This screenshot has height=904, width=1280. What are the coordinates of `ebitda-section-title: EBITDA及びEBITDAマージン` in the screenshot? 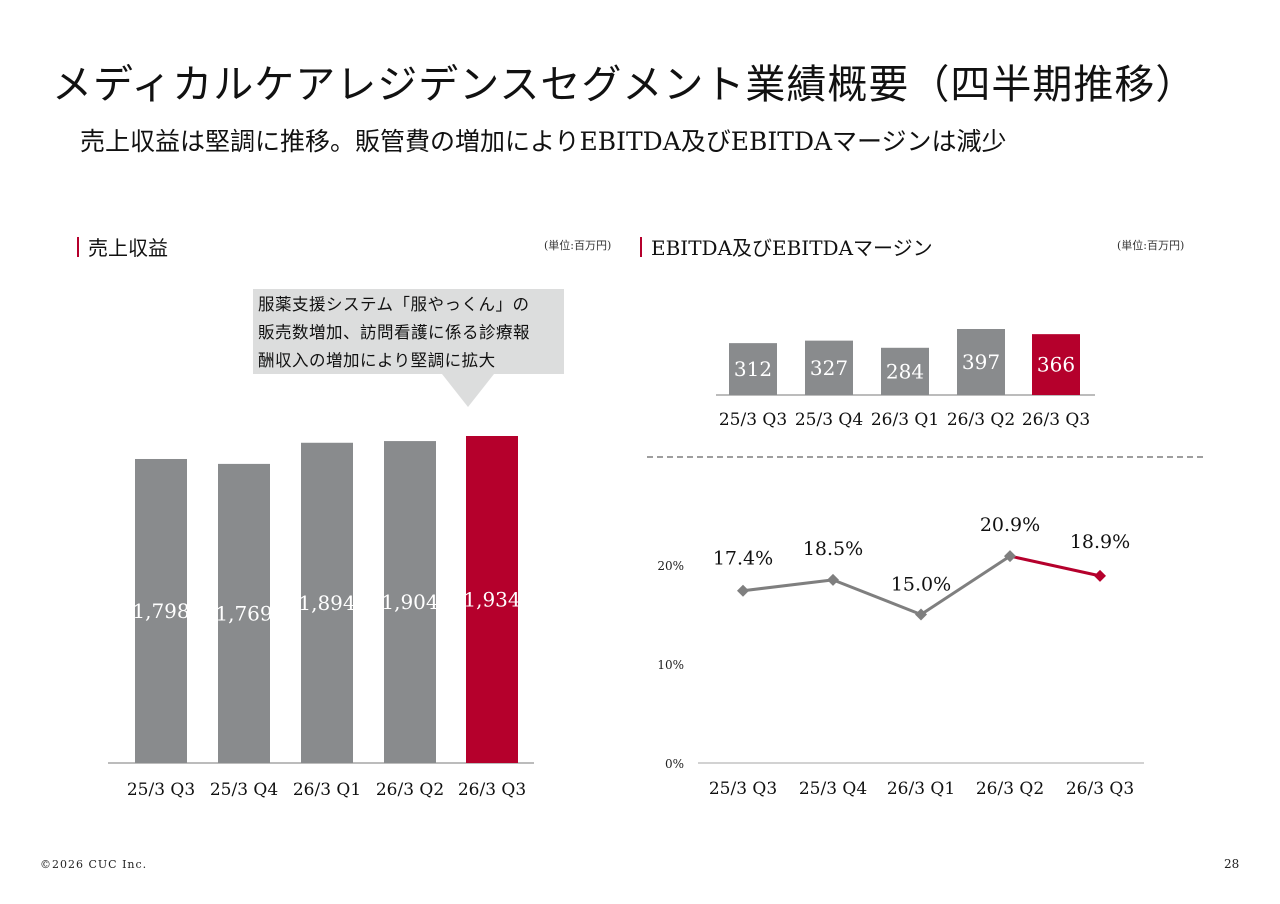 It's located at (792, 248).